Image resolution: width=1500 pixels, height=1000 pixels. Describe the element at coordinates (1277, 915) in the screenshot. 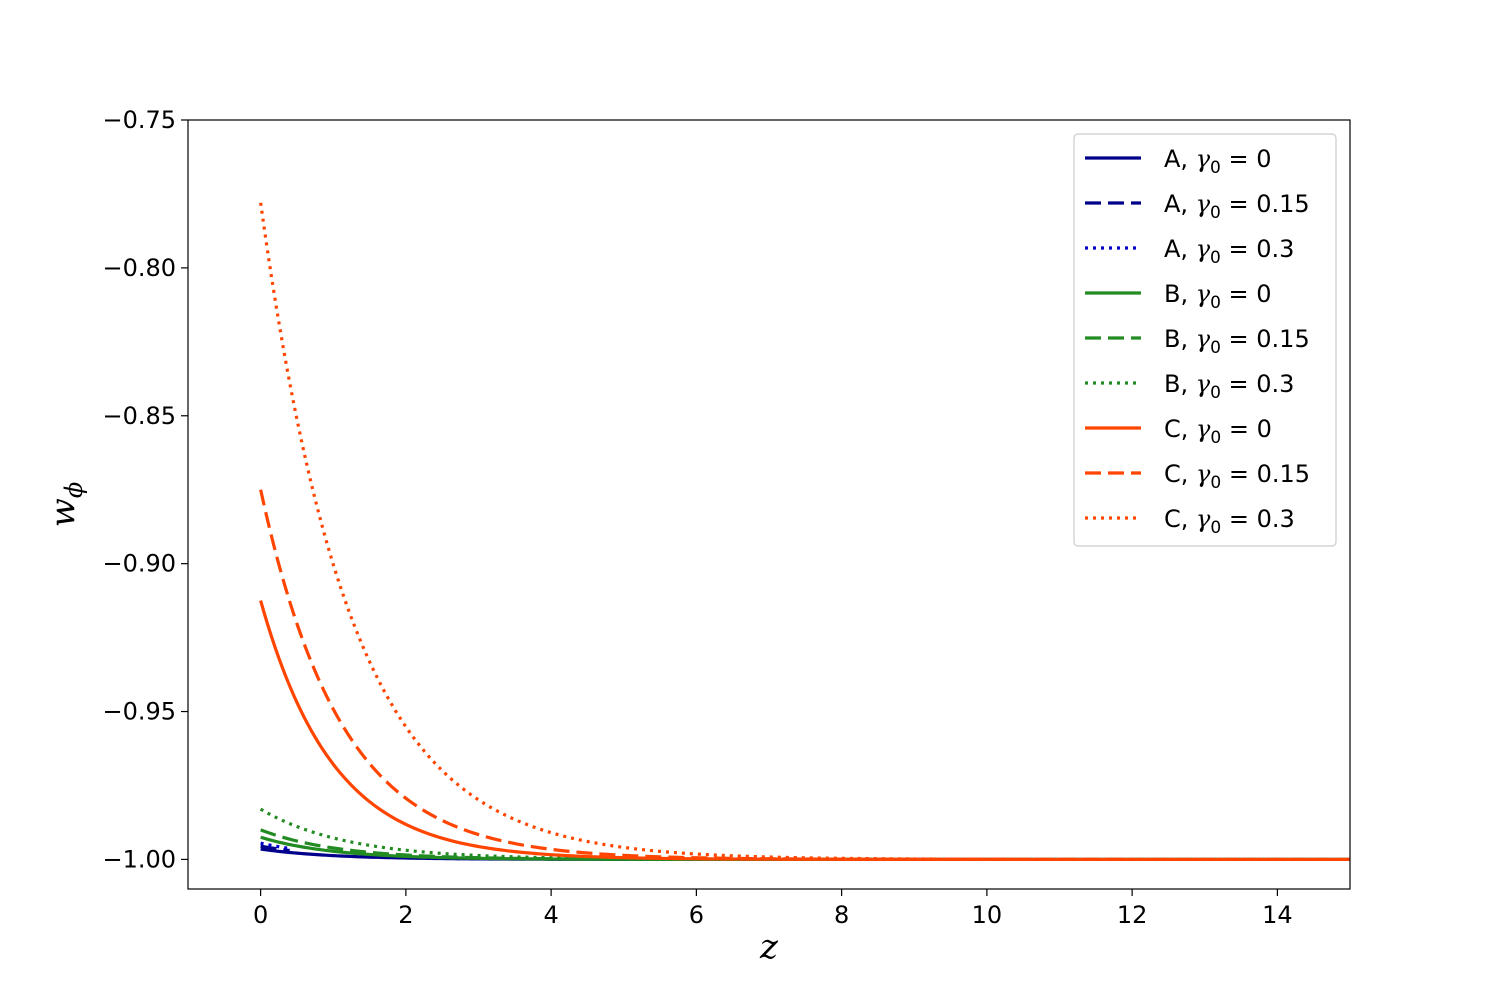

I see `x-tick-label: 14` at that location.